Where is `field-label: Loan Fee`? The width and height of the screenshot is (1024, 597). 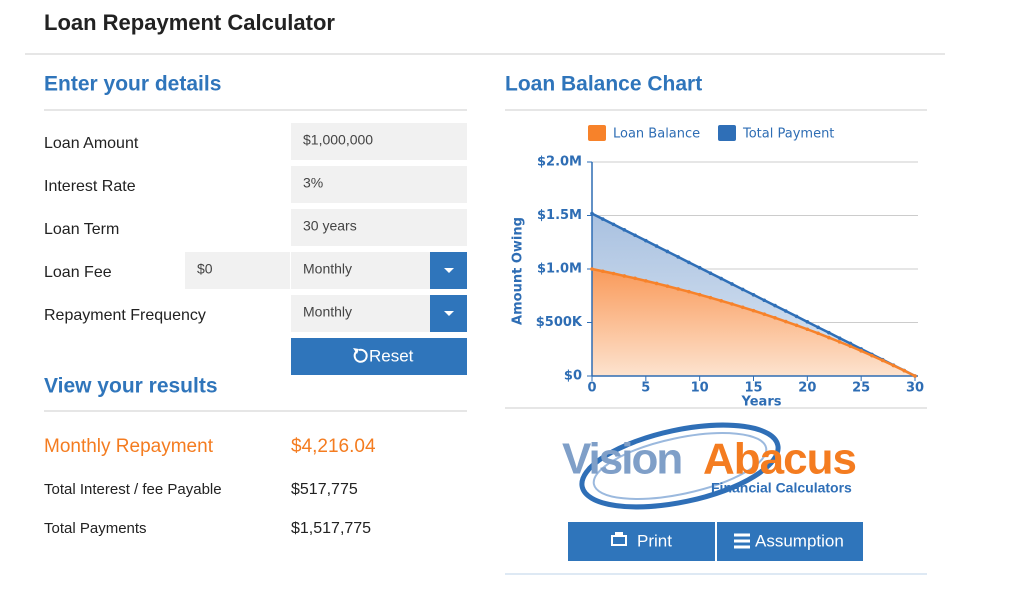
field-label: Loan Fee is located at coordinates (78, 272).